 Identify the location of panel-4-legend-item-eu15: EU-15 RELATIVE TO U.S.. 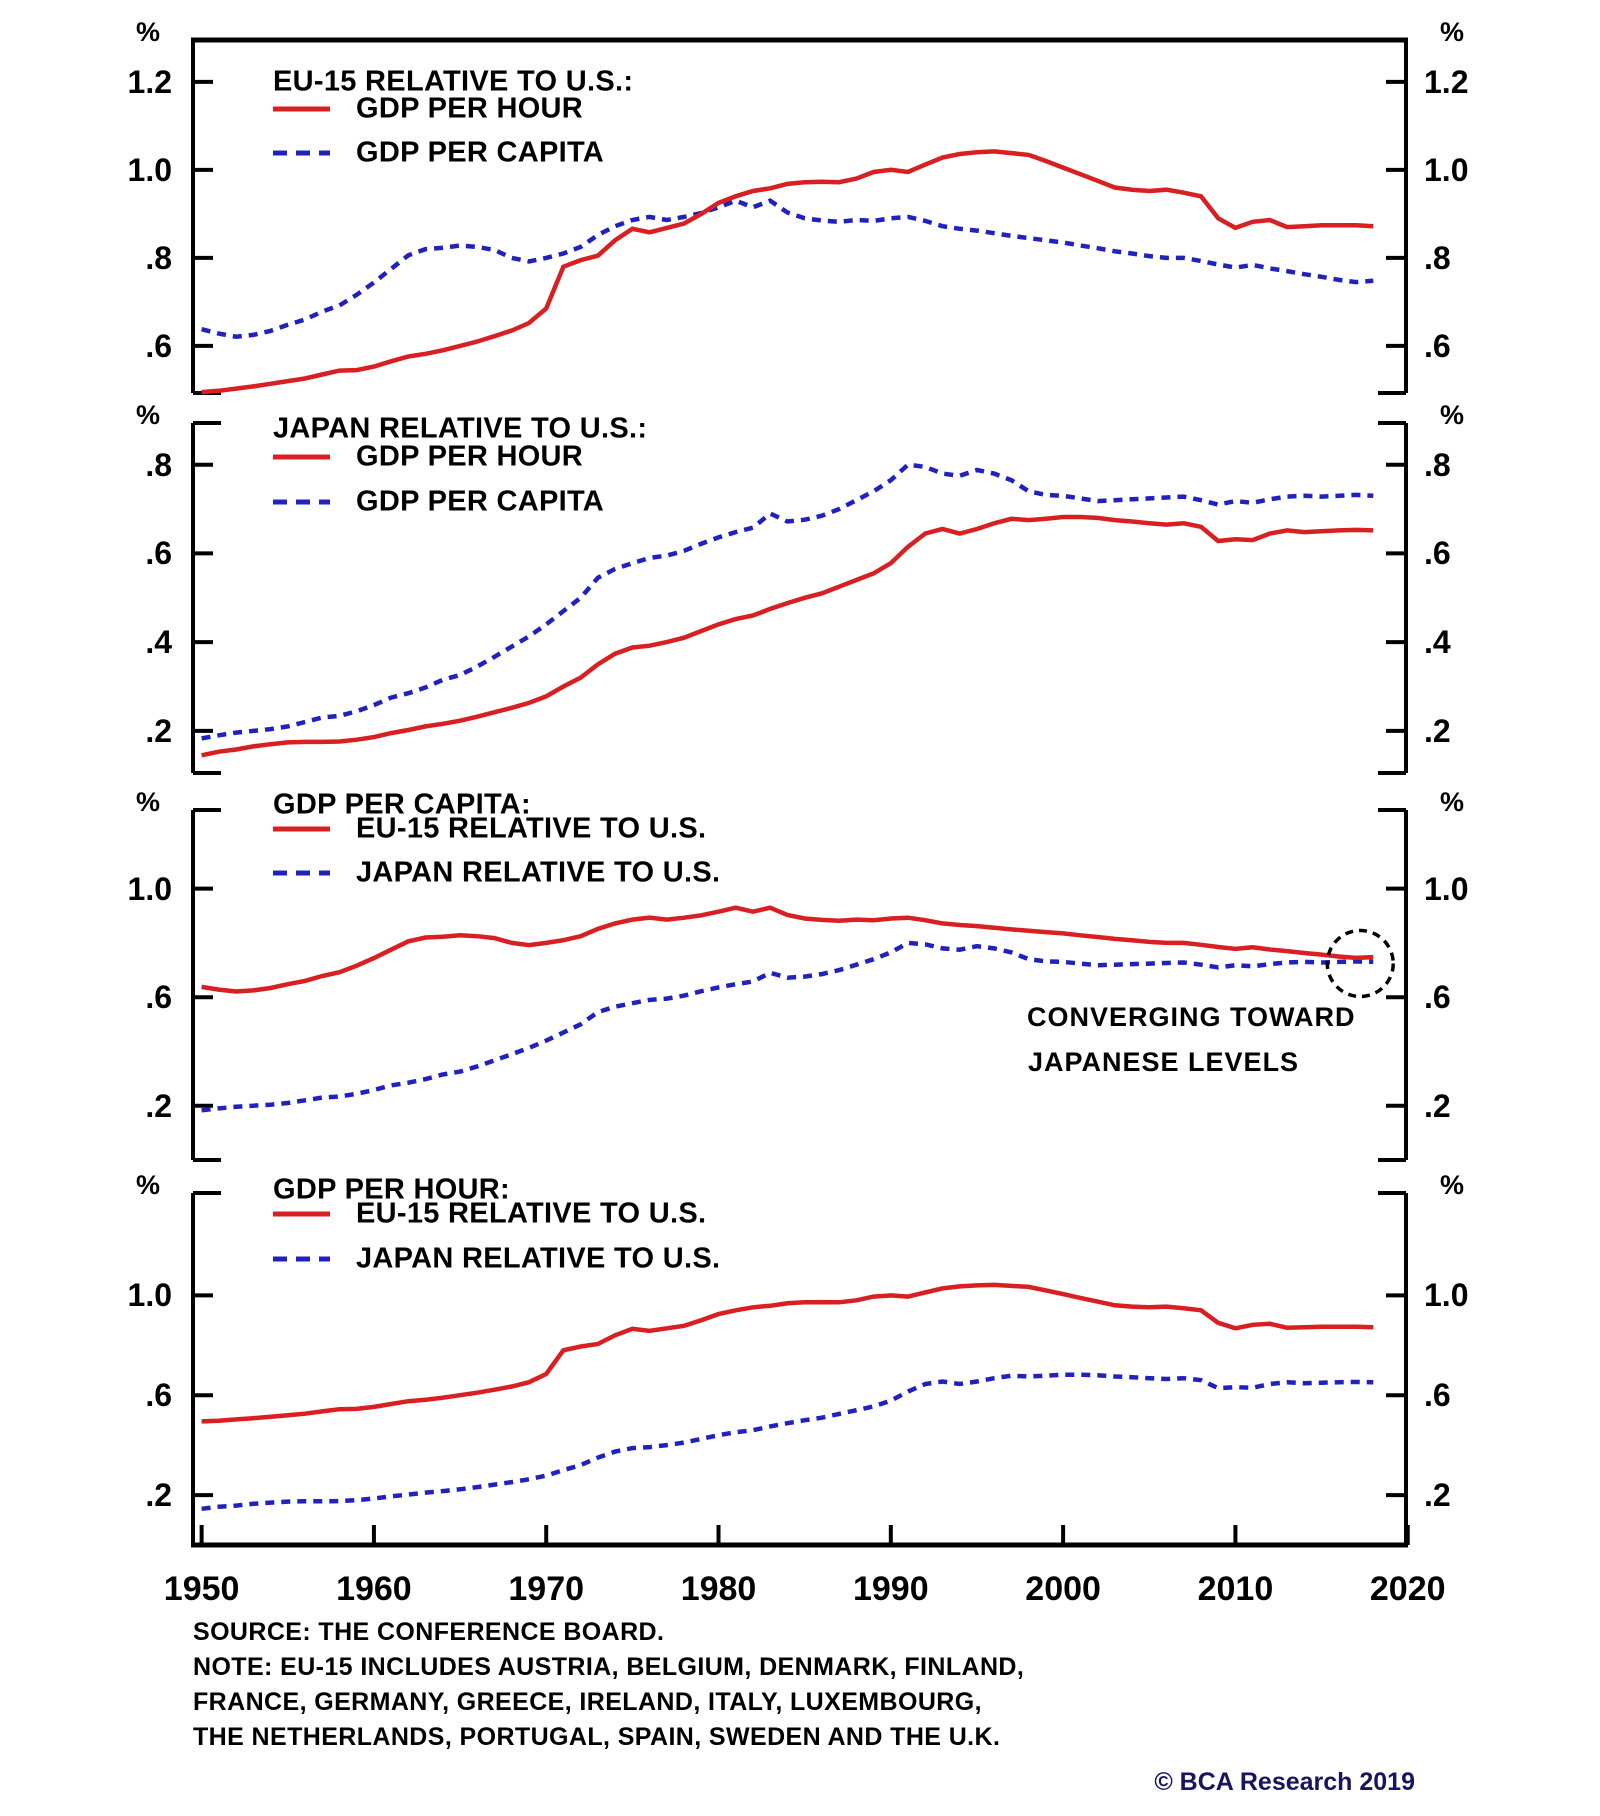
(489, 1214).